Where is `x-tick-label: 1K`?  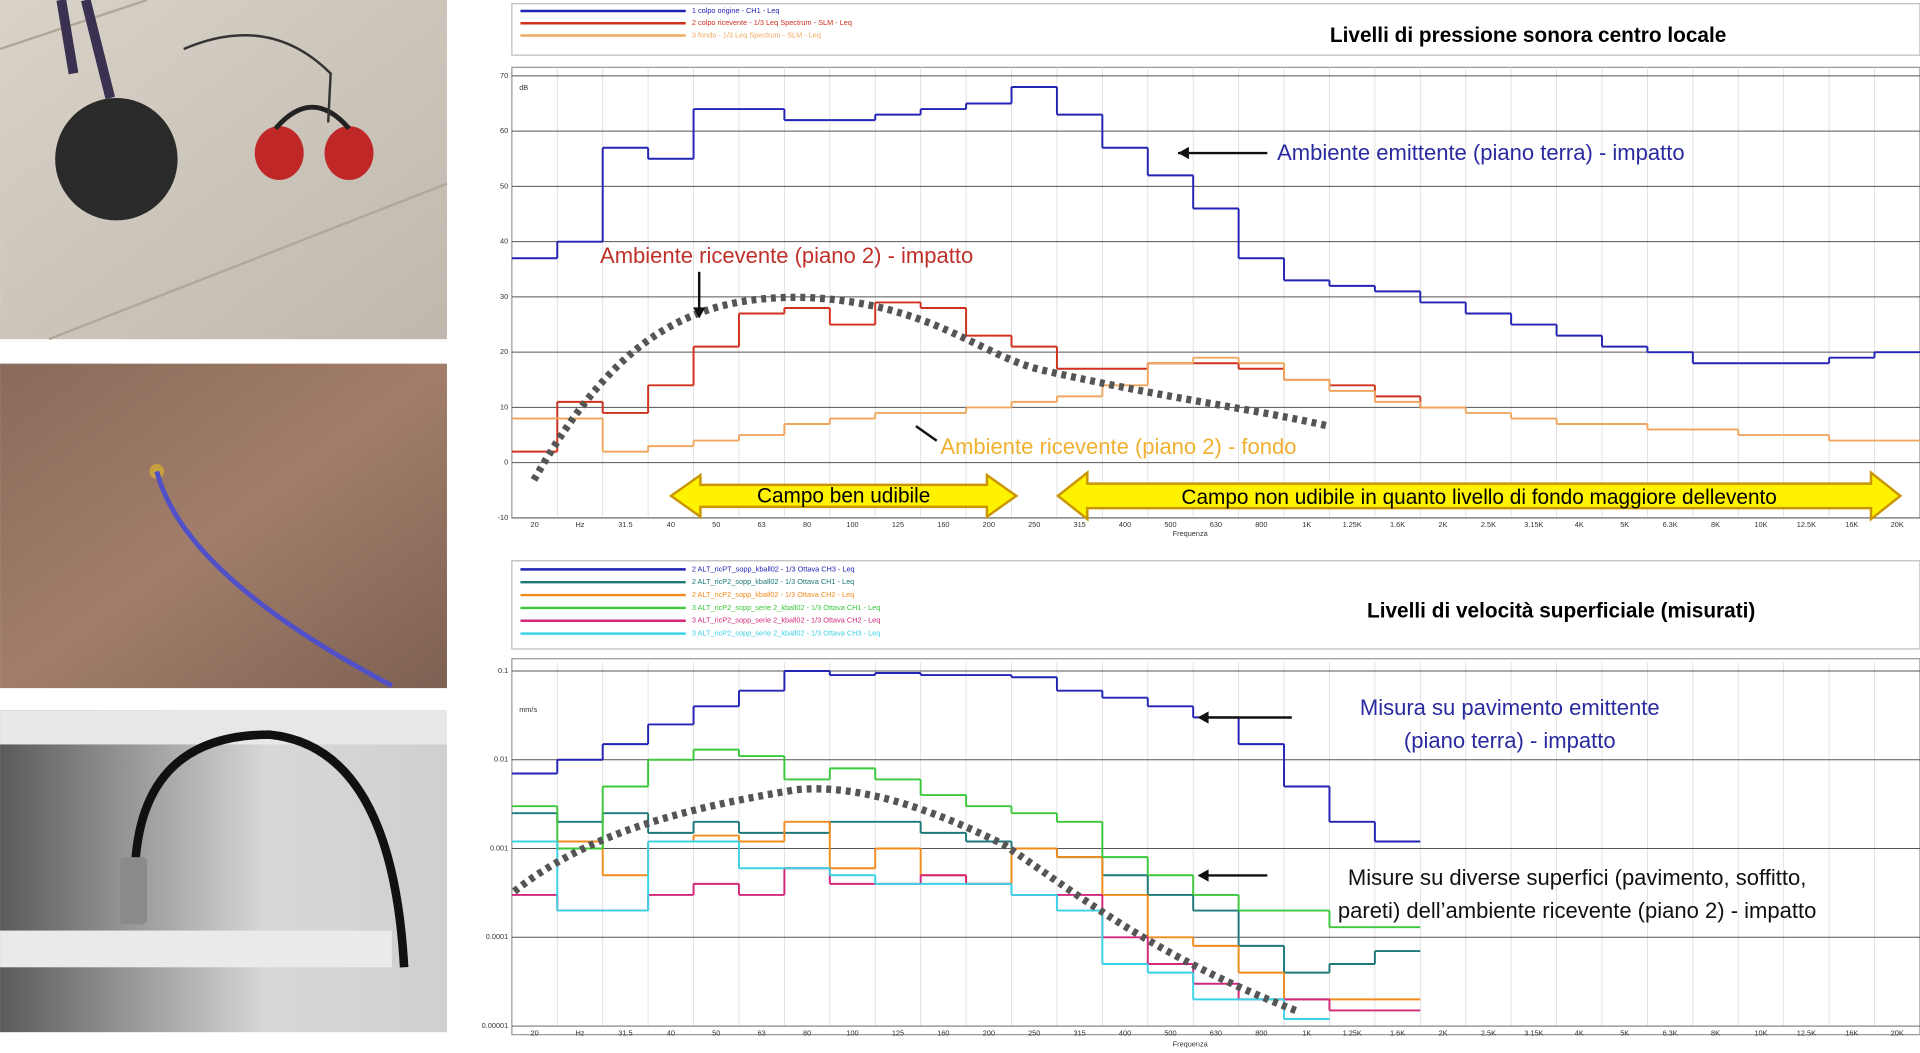
x-tick-label: 1K is located at coordinates (1306, 1032).